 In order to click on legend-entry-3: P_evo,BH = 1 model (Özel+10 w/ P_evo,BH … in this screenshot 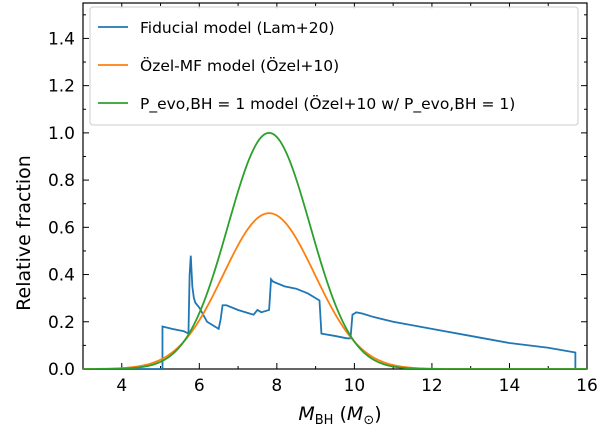, I will do `click(327, 104)`.